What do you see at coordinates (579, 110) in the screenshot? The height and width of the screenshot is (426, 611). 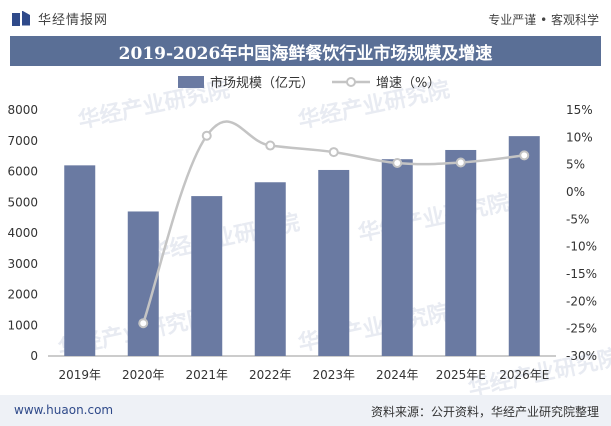 I see `y-right-tick-label: 15%` at bounding box center [579, 110].